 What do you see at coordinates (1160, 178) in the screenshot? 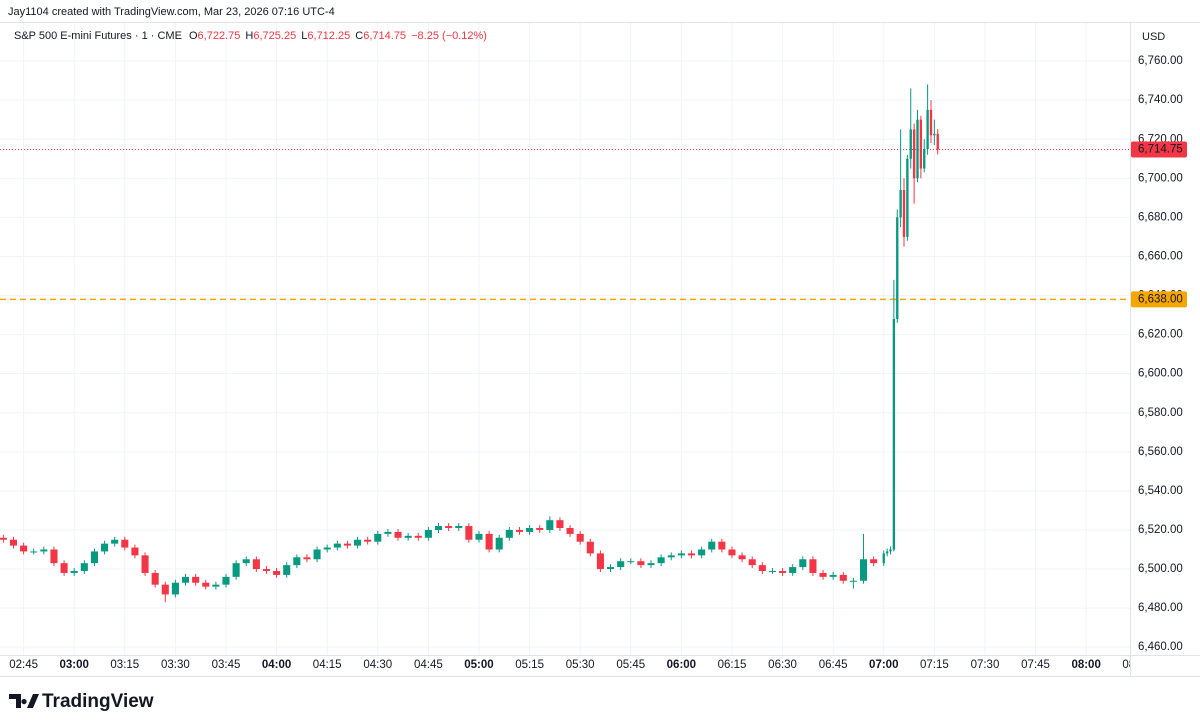
I see `y-tick-label: 6,700.00` at bounding box center [1160, 178].